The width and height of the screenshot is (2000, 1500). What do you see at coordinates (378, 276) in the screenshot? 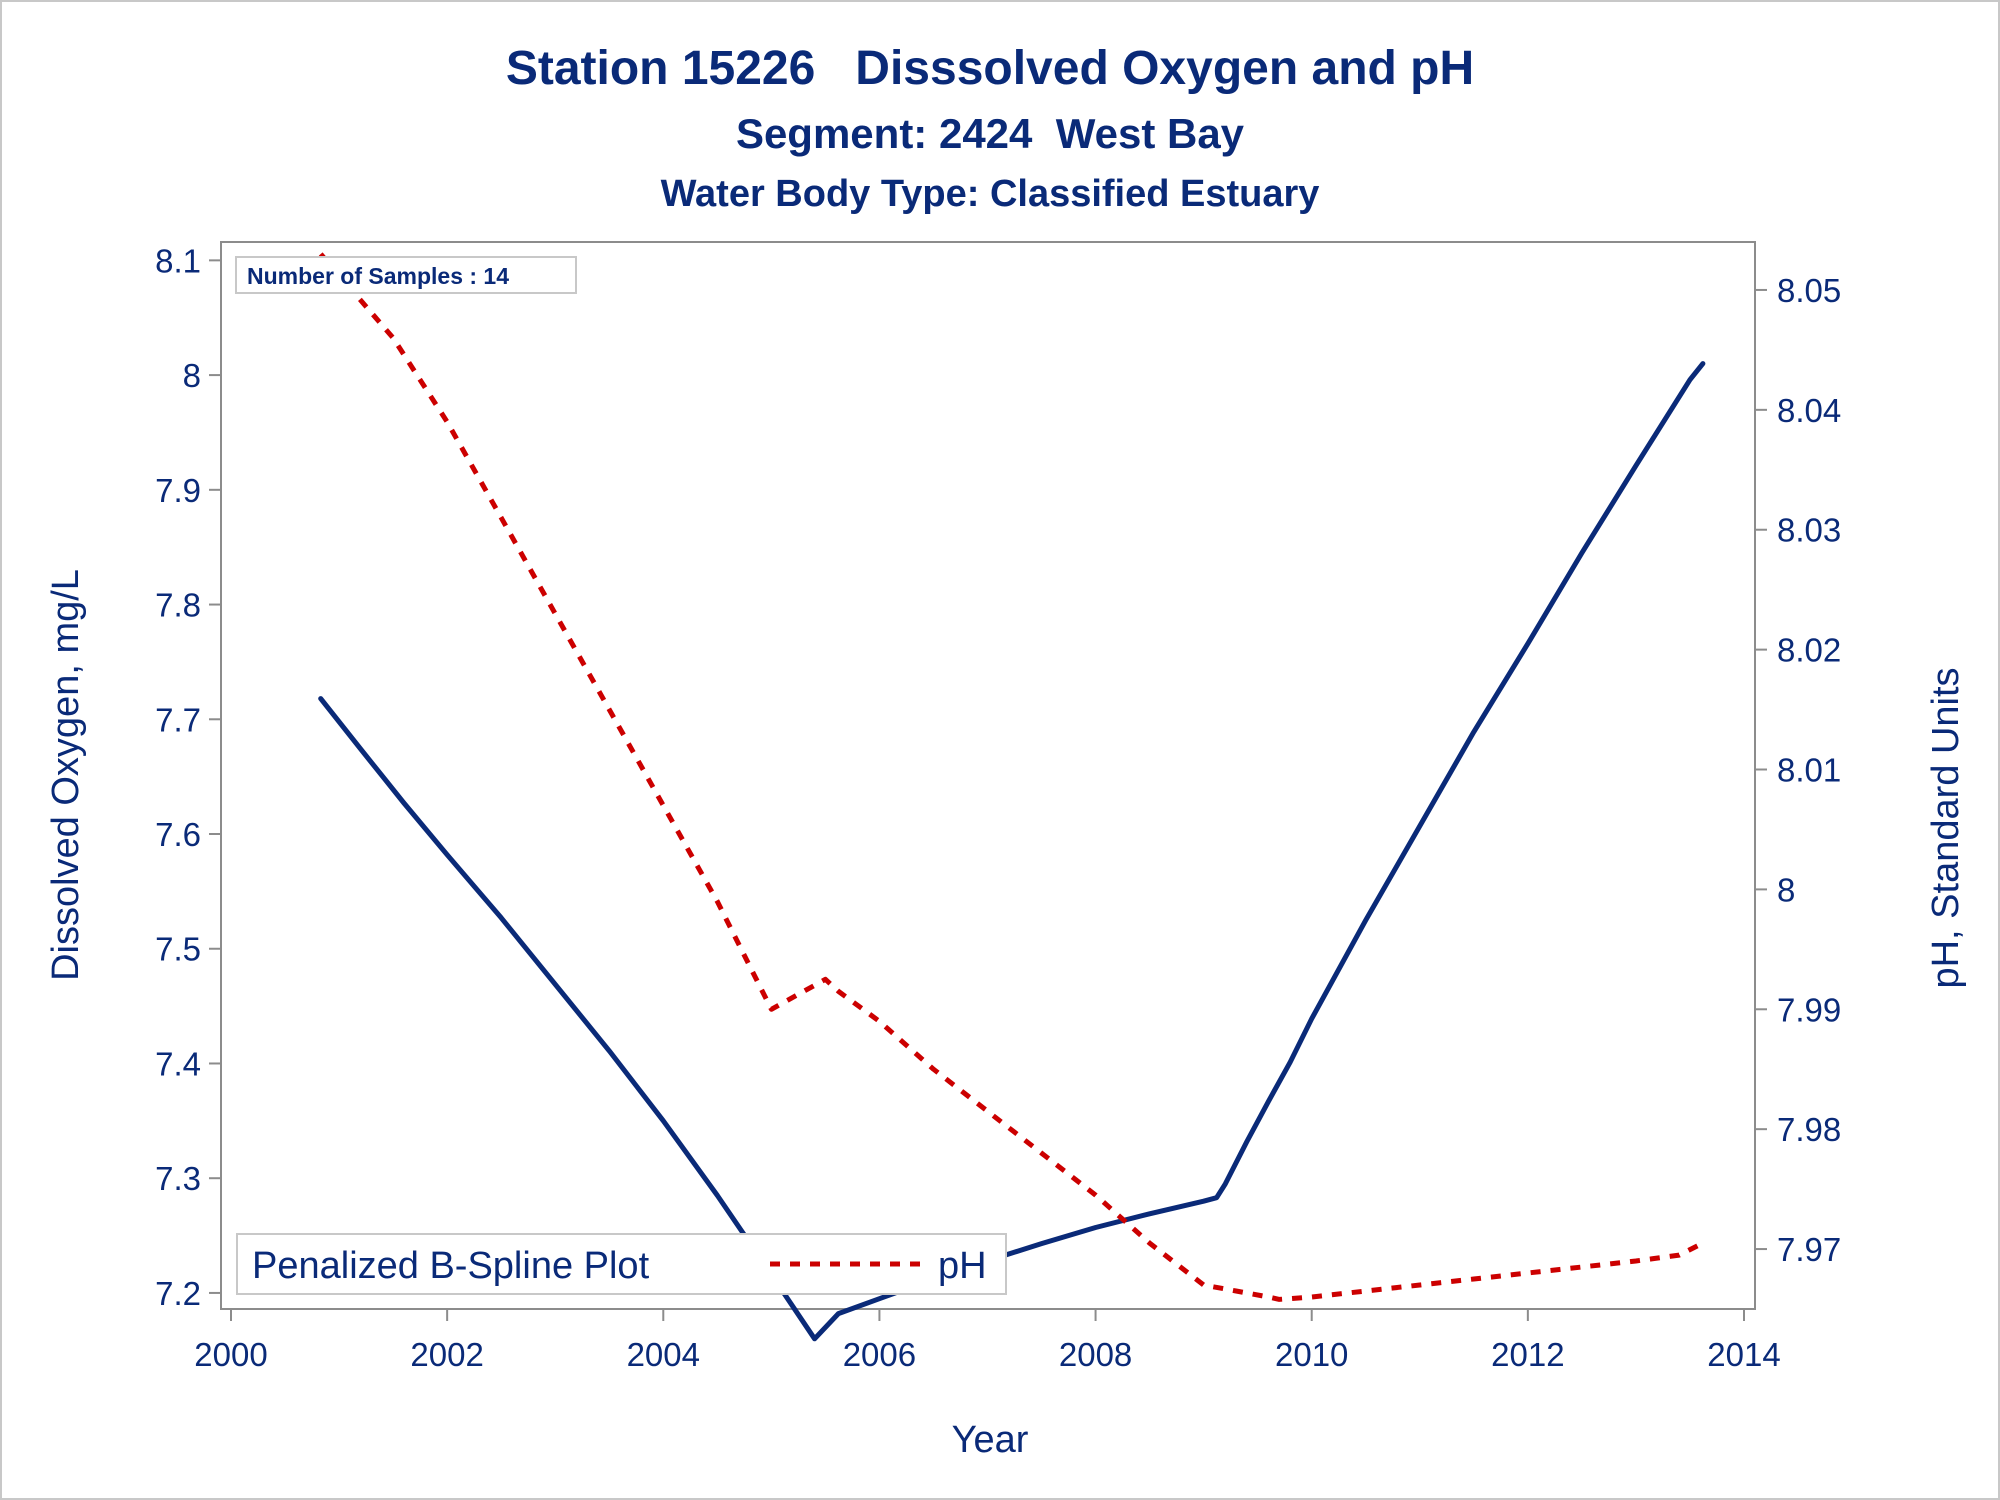
I see `sample-count-annotation: Number of Samples : 14` at bounding box center [378, 276].